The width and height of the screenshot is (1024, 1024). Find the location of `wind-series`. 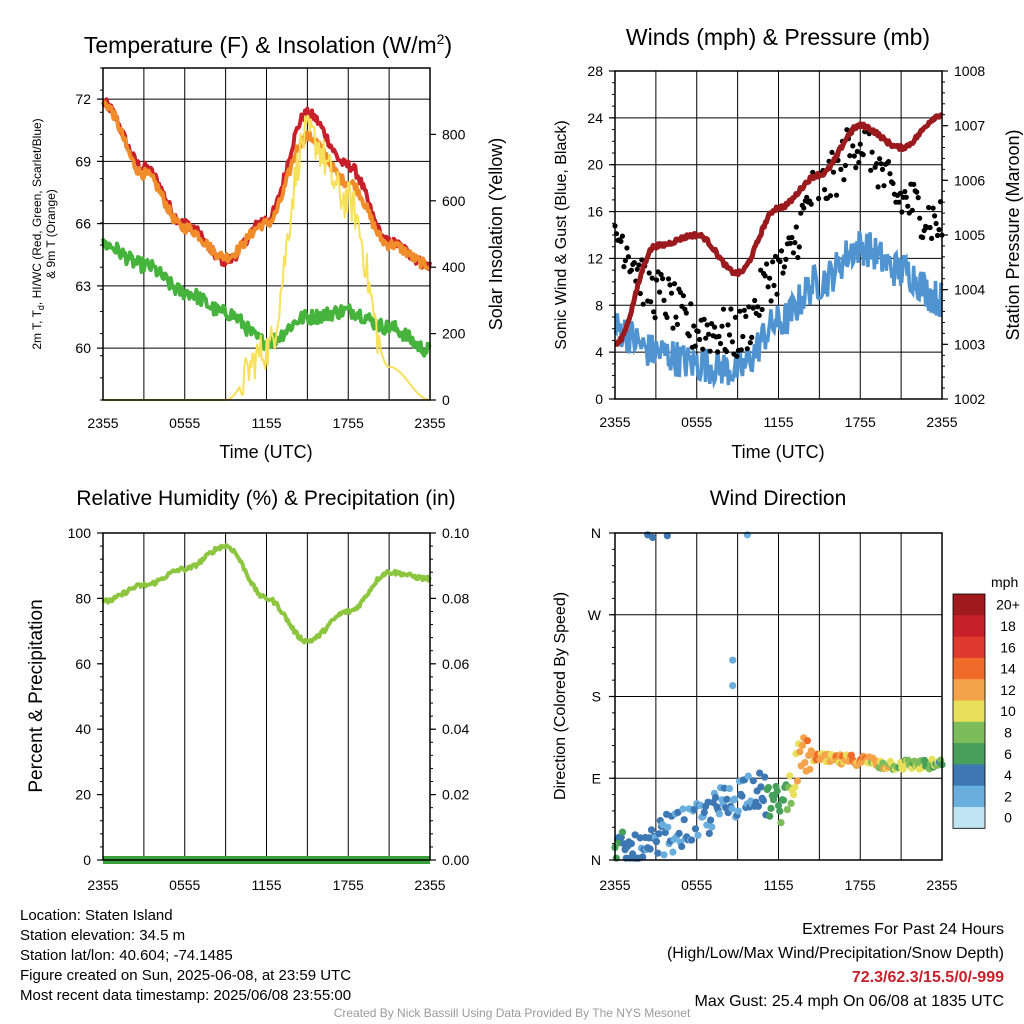

wind-series is located at coordinates (778, 251).